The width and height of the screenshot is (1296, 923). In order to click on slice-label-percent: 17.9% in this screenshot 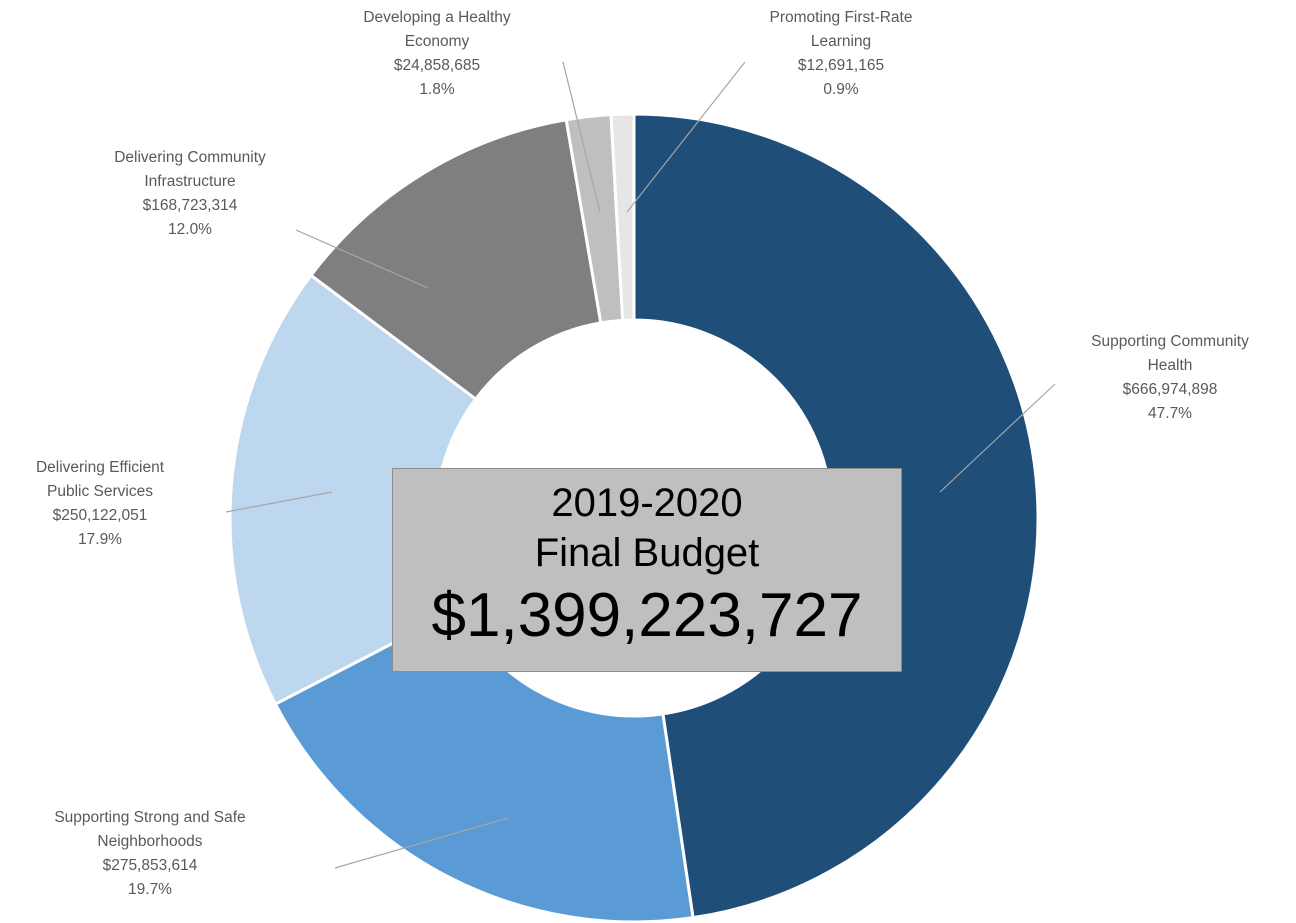, I will do `click(100, 539)`.